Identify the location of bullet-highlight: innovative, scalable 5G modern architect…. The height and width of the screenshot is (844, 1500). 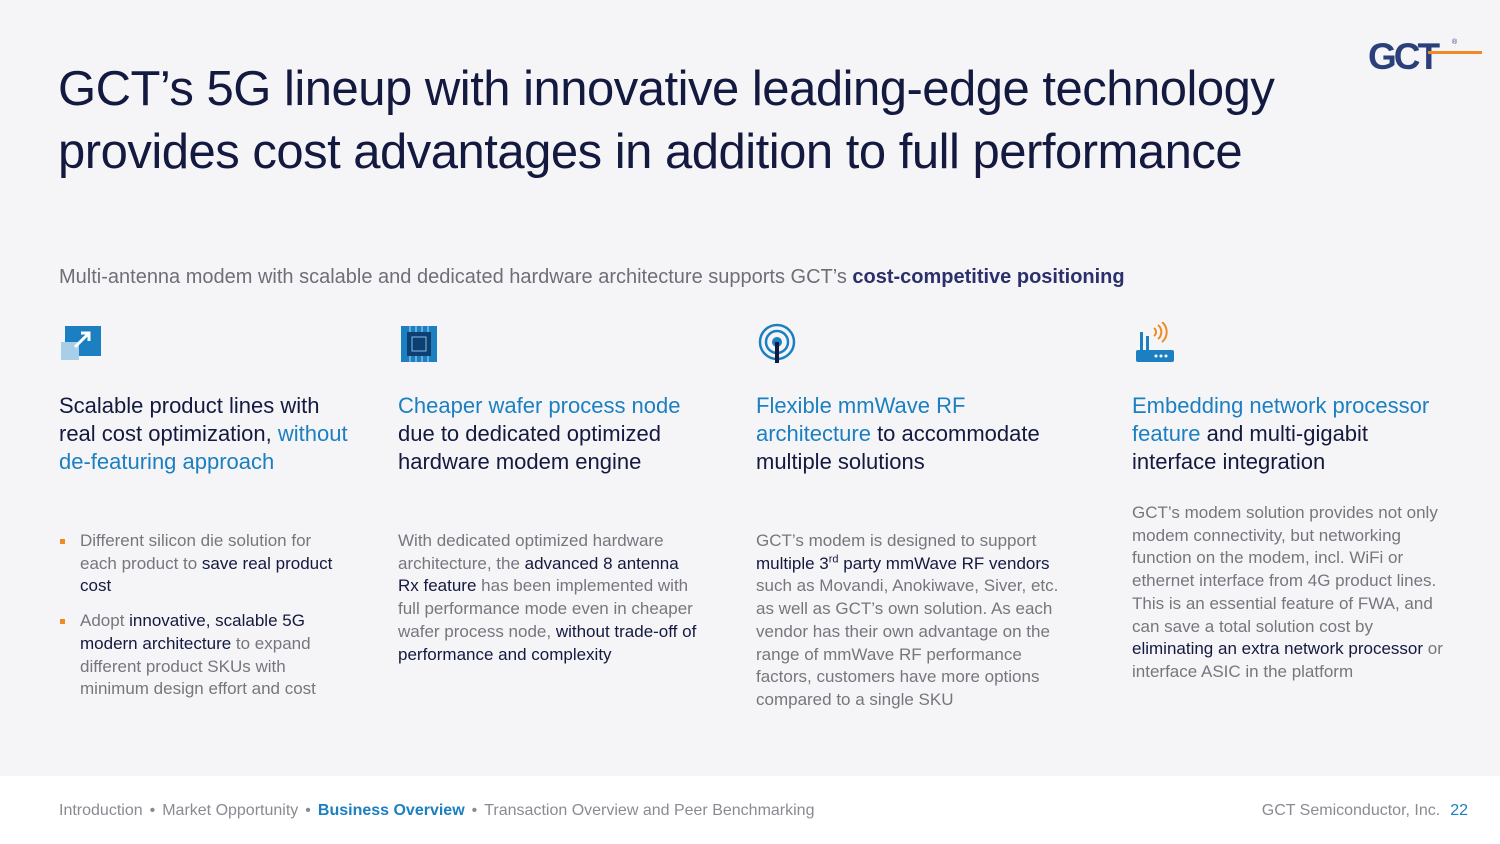
(192, 632).